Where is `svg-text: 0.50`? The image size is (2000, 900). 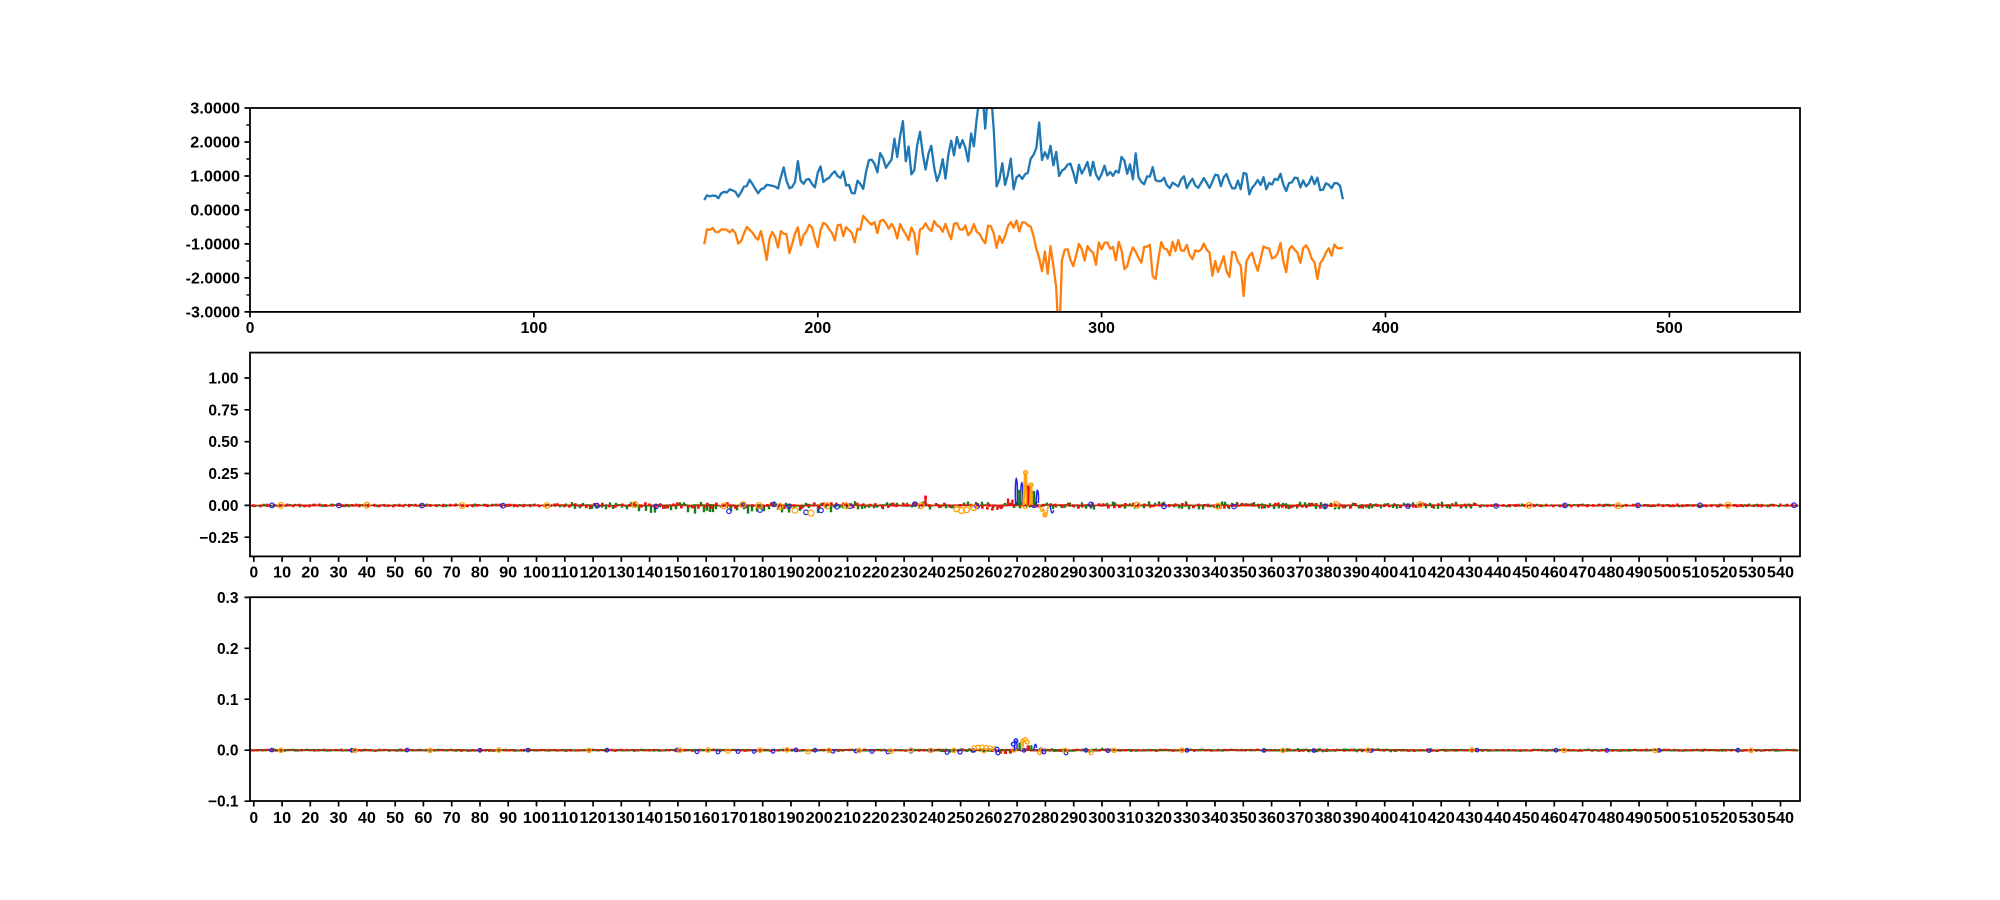 svg-text: 0.50 is located at coordinates (223, 442).